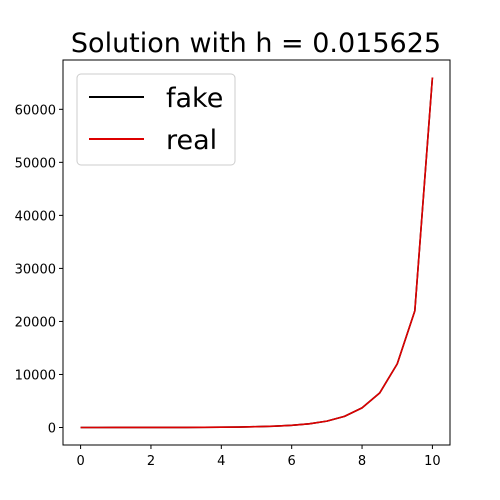  What do you see at coordinates (292, 461) in the screenshot?
I see `x-tick-label: 6` at bounding box center [292, 461].